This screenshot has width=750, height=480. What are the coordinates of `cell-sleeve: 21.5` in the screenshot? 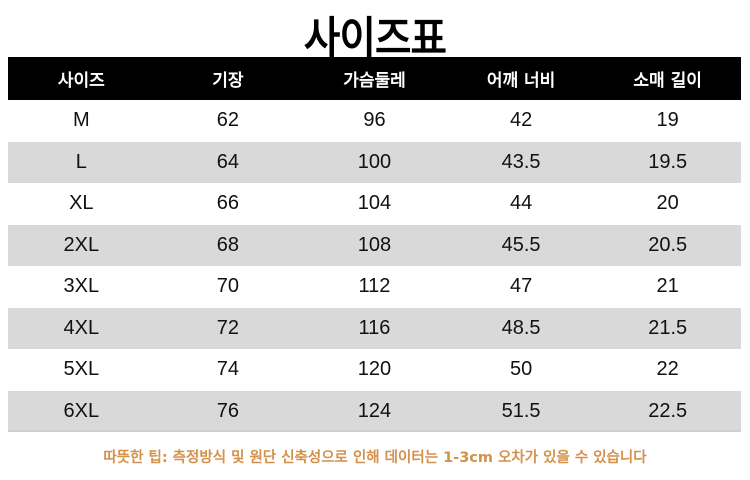 It's located at (668, 327).